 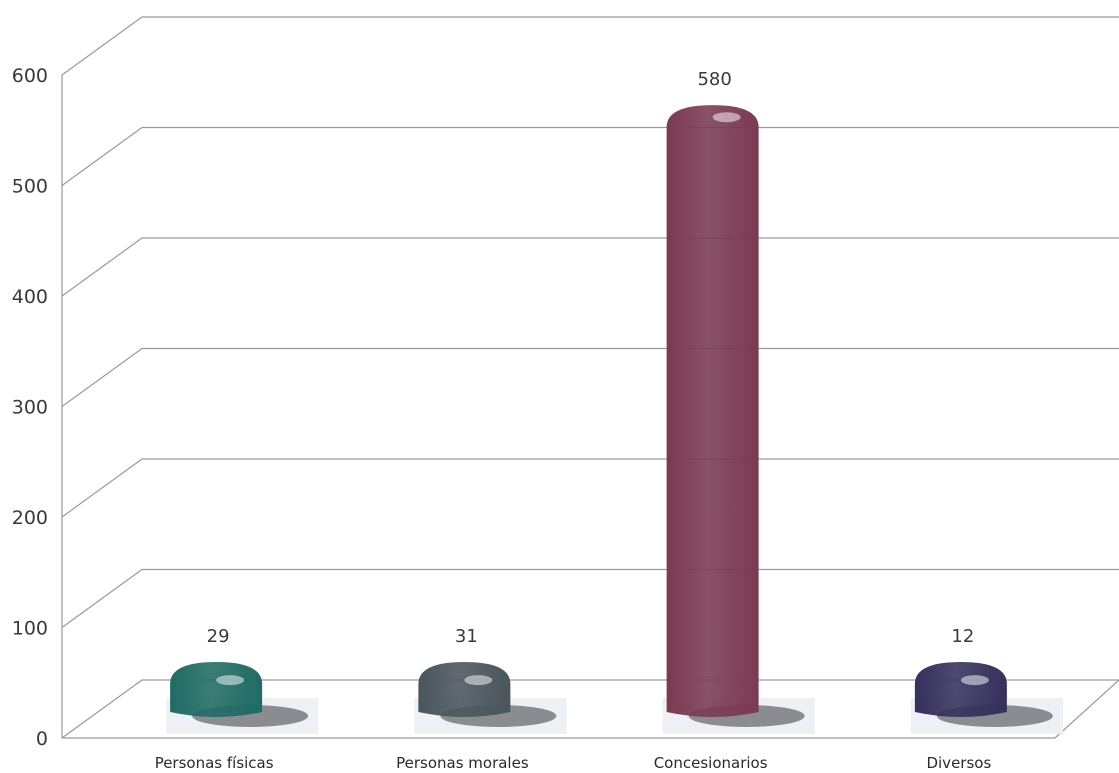 I want to click on data-label: 29, so click(x=218, y=636).